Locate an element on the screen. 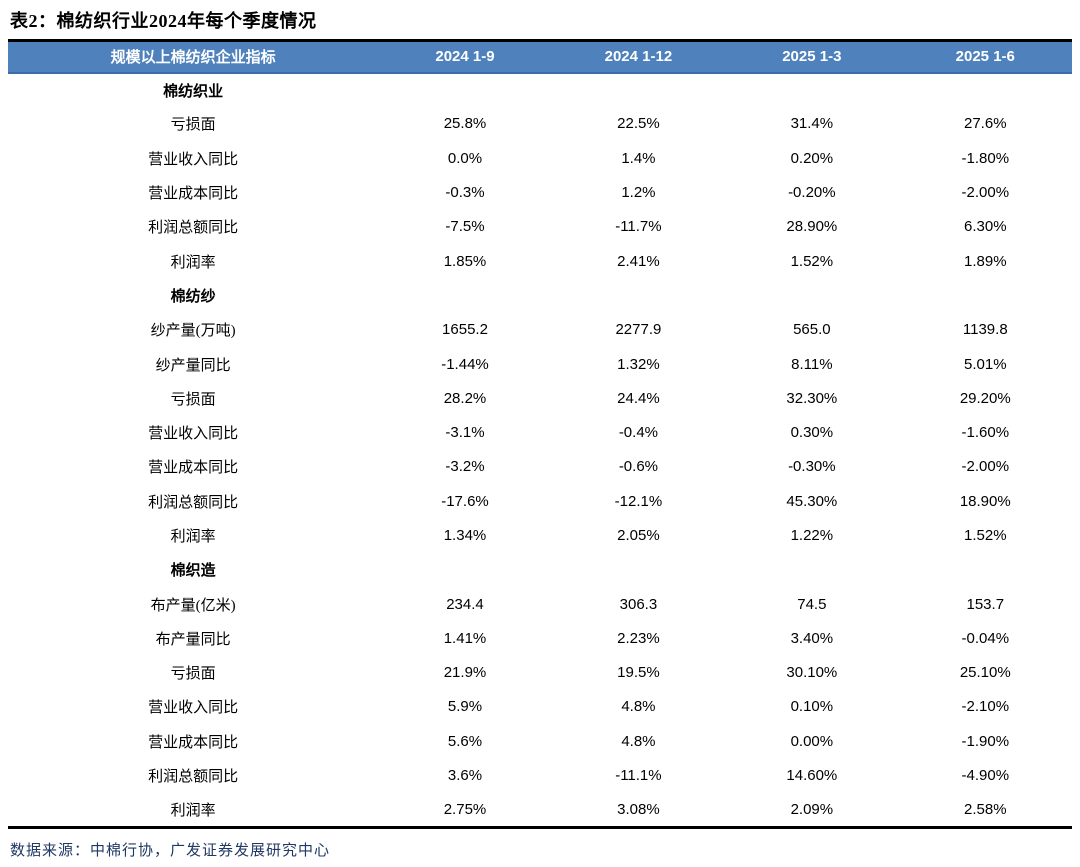 The width and height of the screenshot is (1080, 867). value-cell: 2.58% is located at coordinates (985, 810).